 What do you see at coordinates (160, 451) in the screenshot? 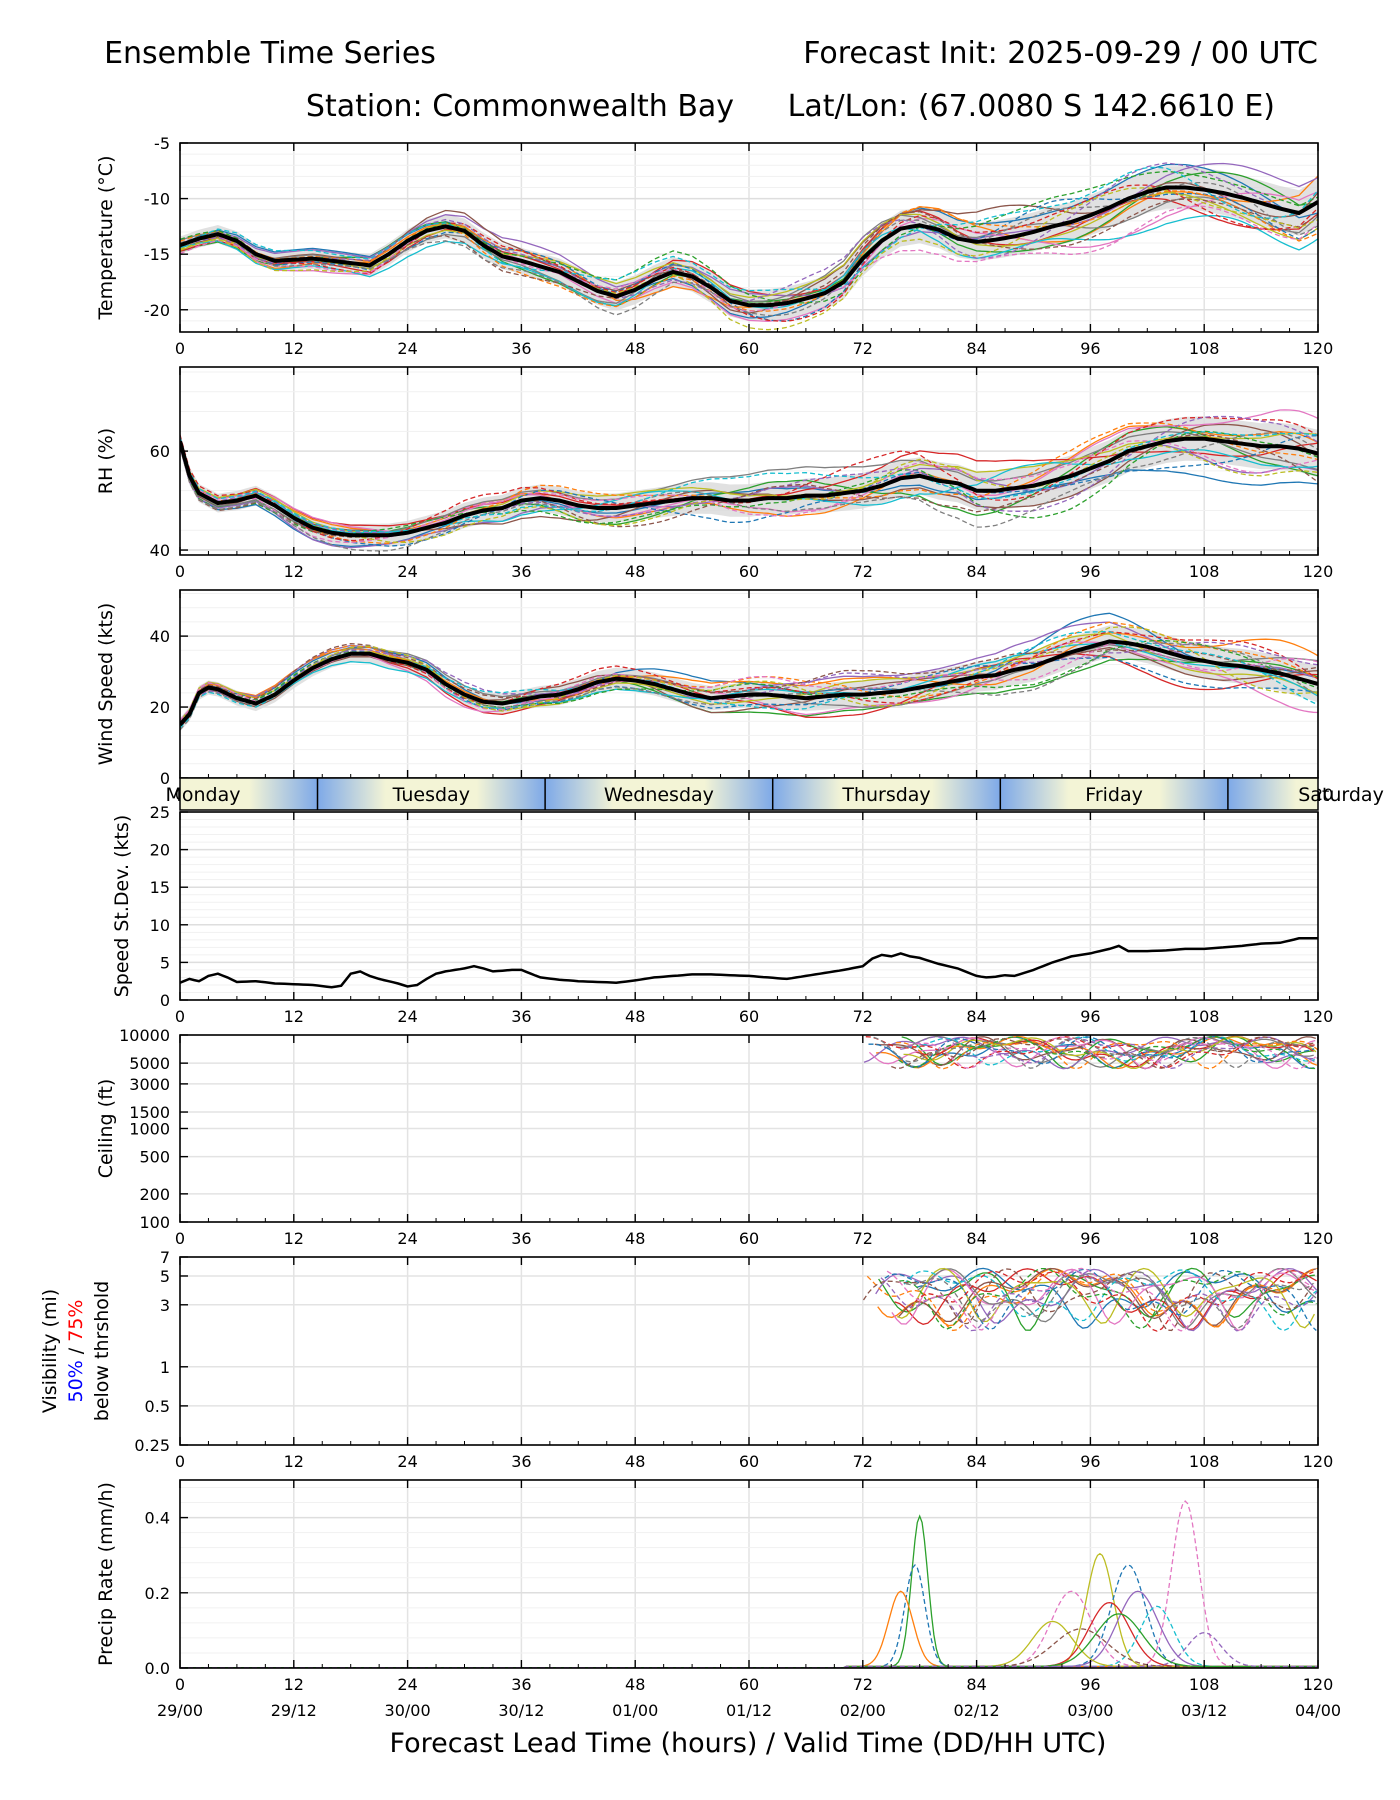
I see `y-tick-label: 60` at bounding box center [160, 451].